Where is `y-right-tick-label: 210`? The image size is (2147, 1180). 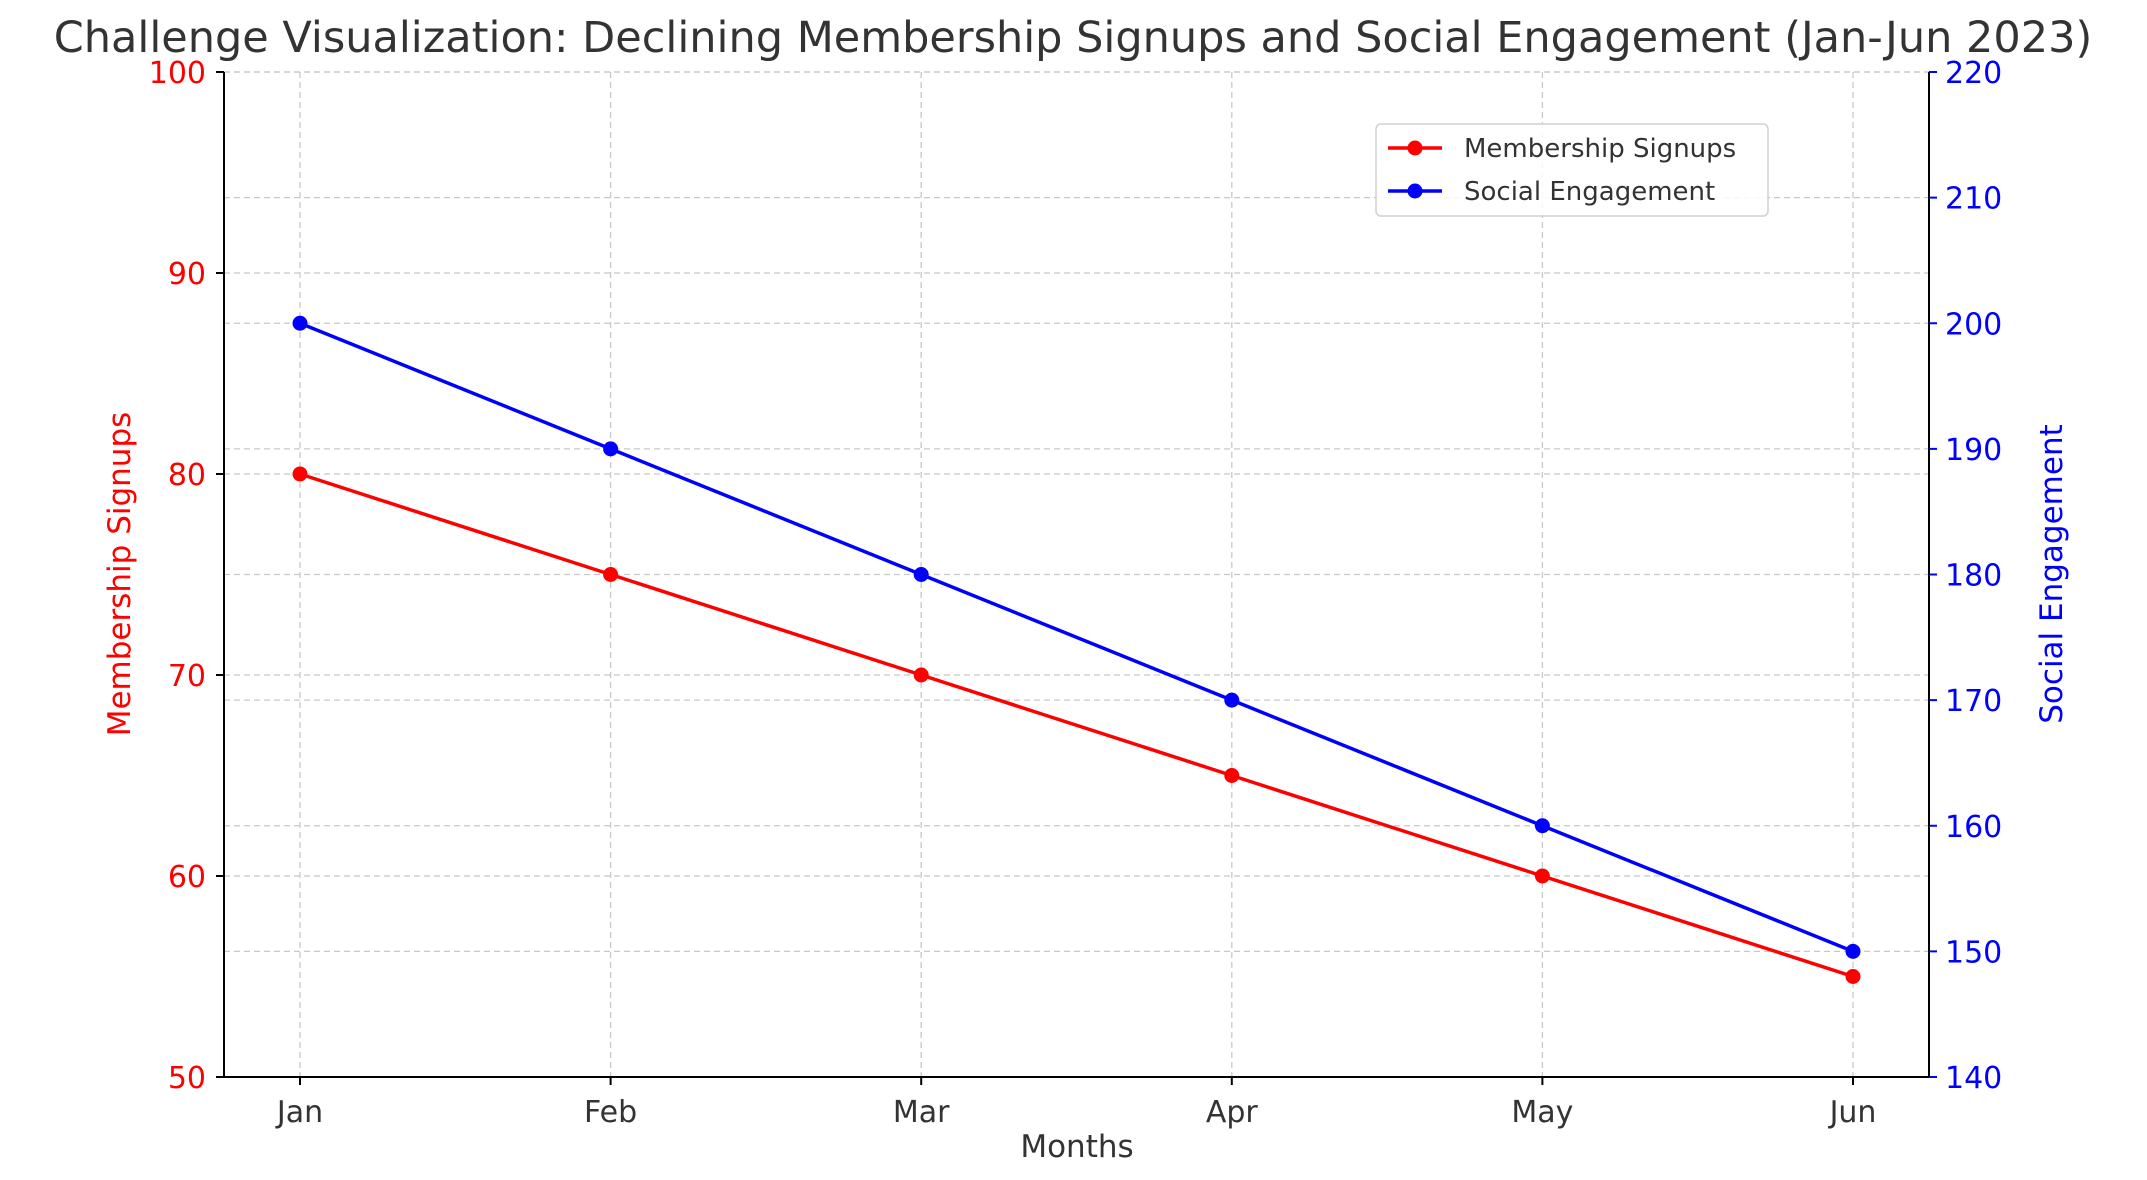 y-right-tick-label: 210 is located at coordinates (1973, 199).